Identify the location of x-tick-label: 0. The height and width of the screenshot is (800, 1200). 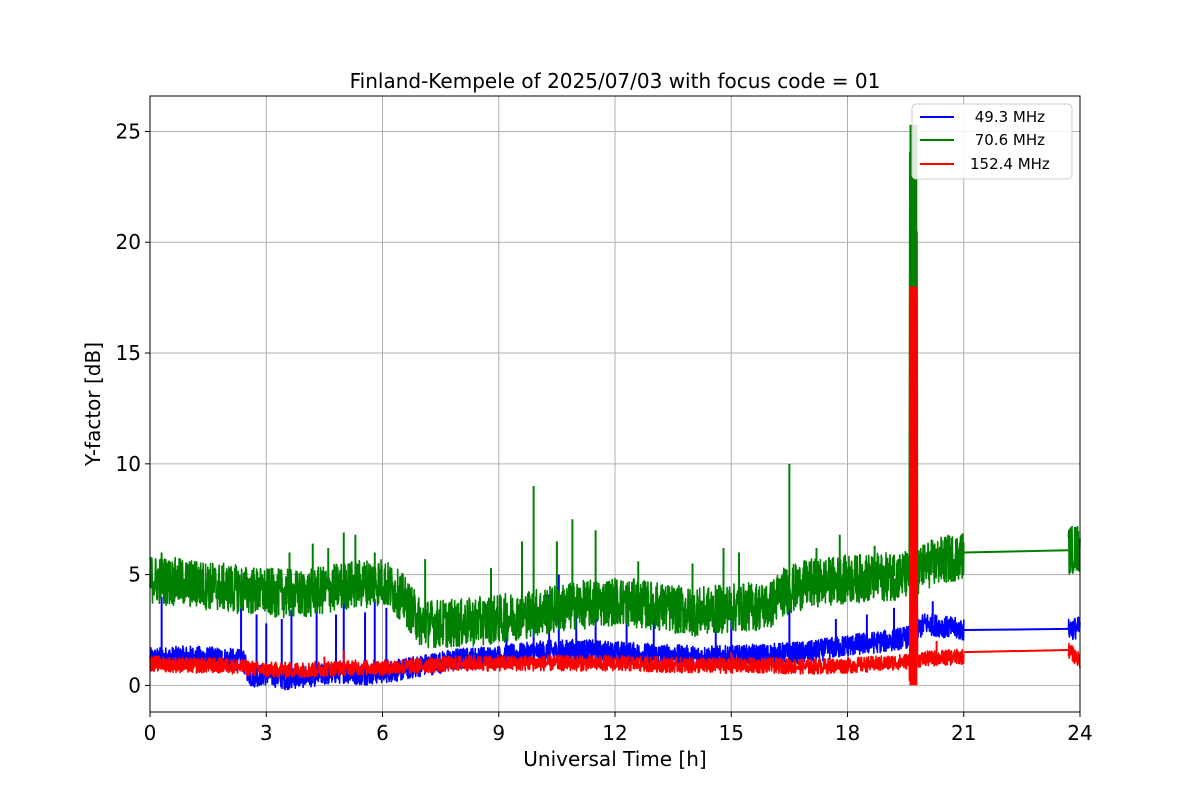
(150, 733).